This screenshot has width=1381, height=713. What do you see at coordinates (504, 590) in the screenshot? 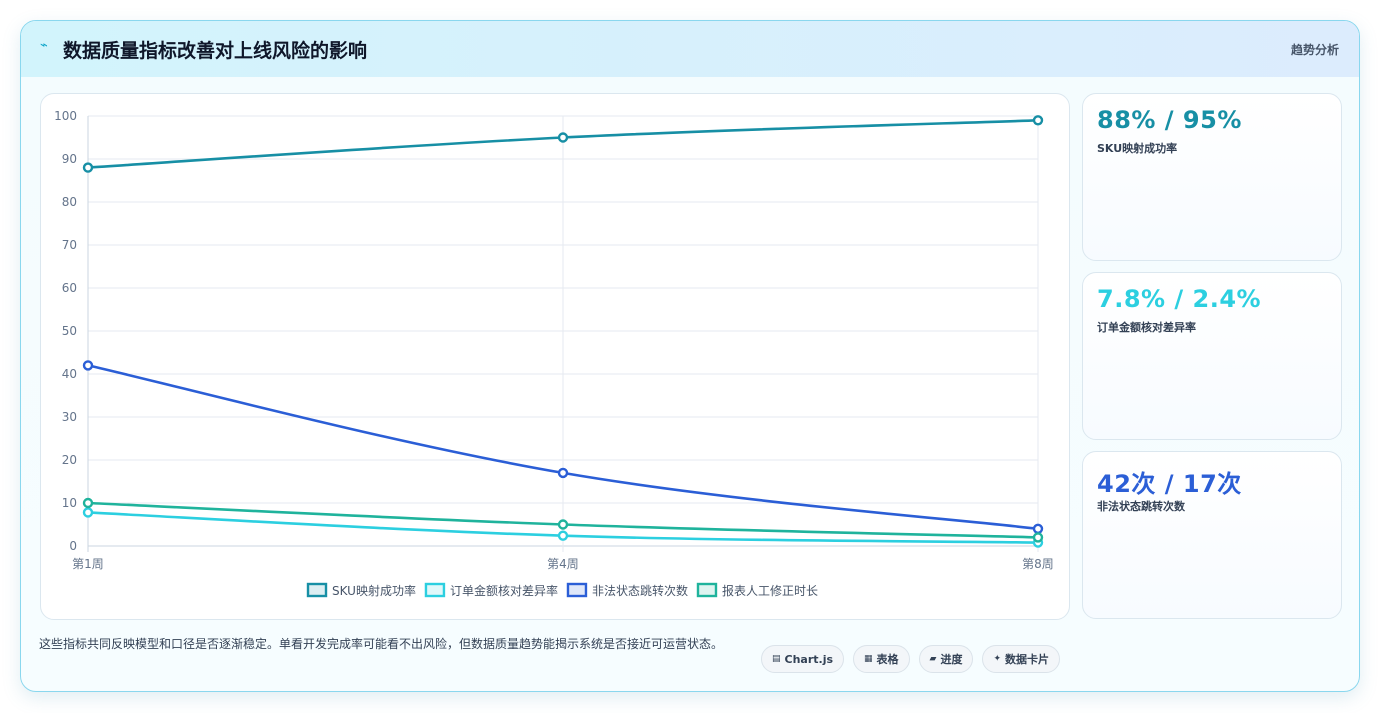
I see `legend-label: 订单金额核对差异率` at bounding box center [504, 590].